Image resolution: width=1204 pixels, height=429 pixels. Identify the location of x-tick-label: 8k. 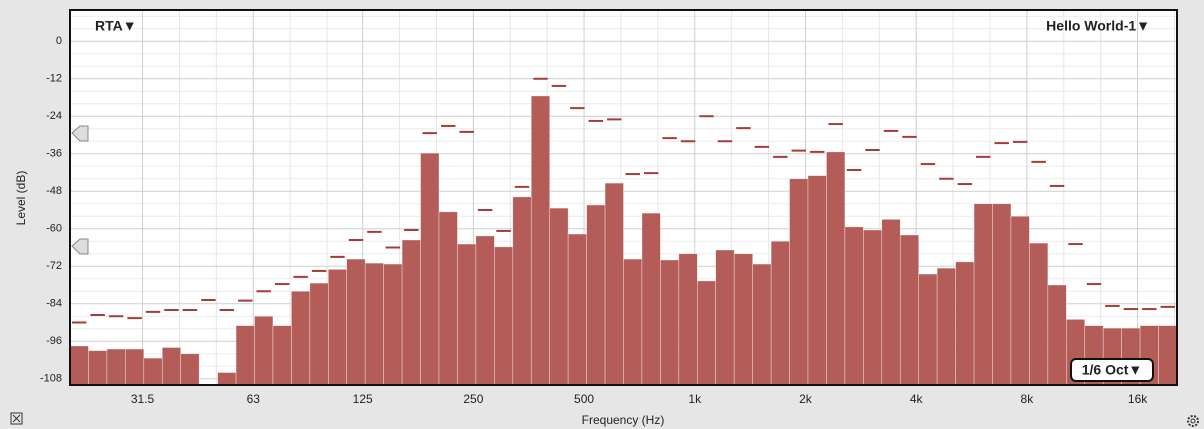
(1028, 399).